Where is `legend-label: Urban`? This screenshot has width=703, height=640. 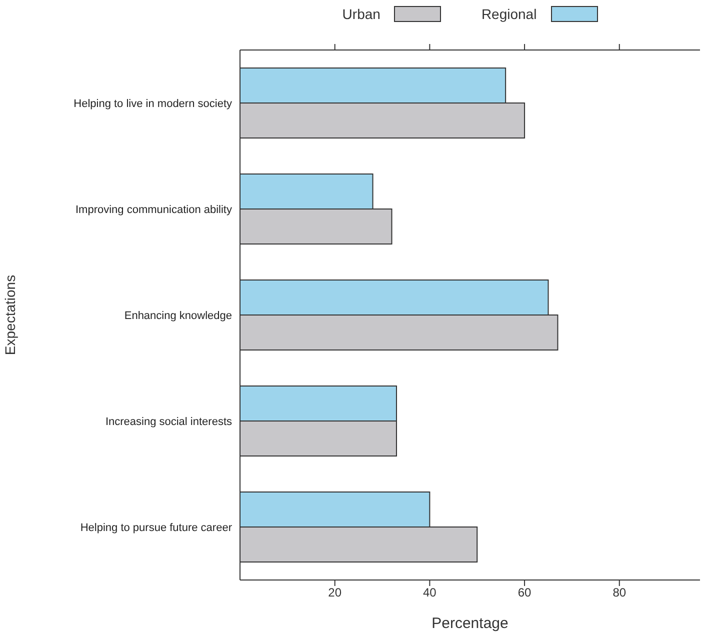 legend-label: Urban is located at coordinates (361, 14).